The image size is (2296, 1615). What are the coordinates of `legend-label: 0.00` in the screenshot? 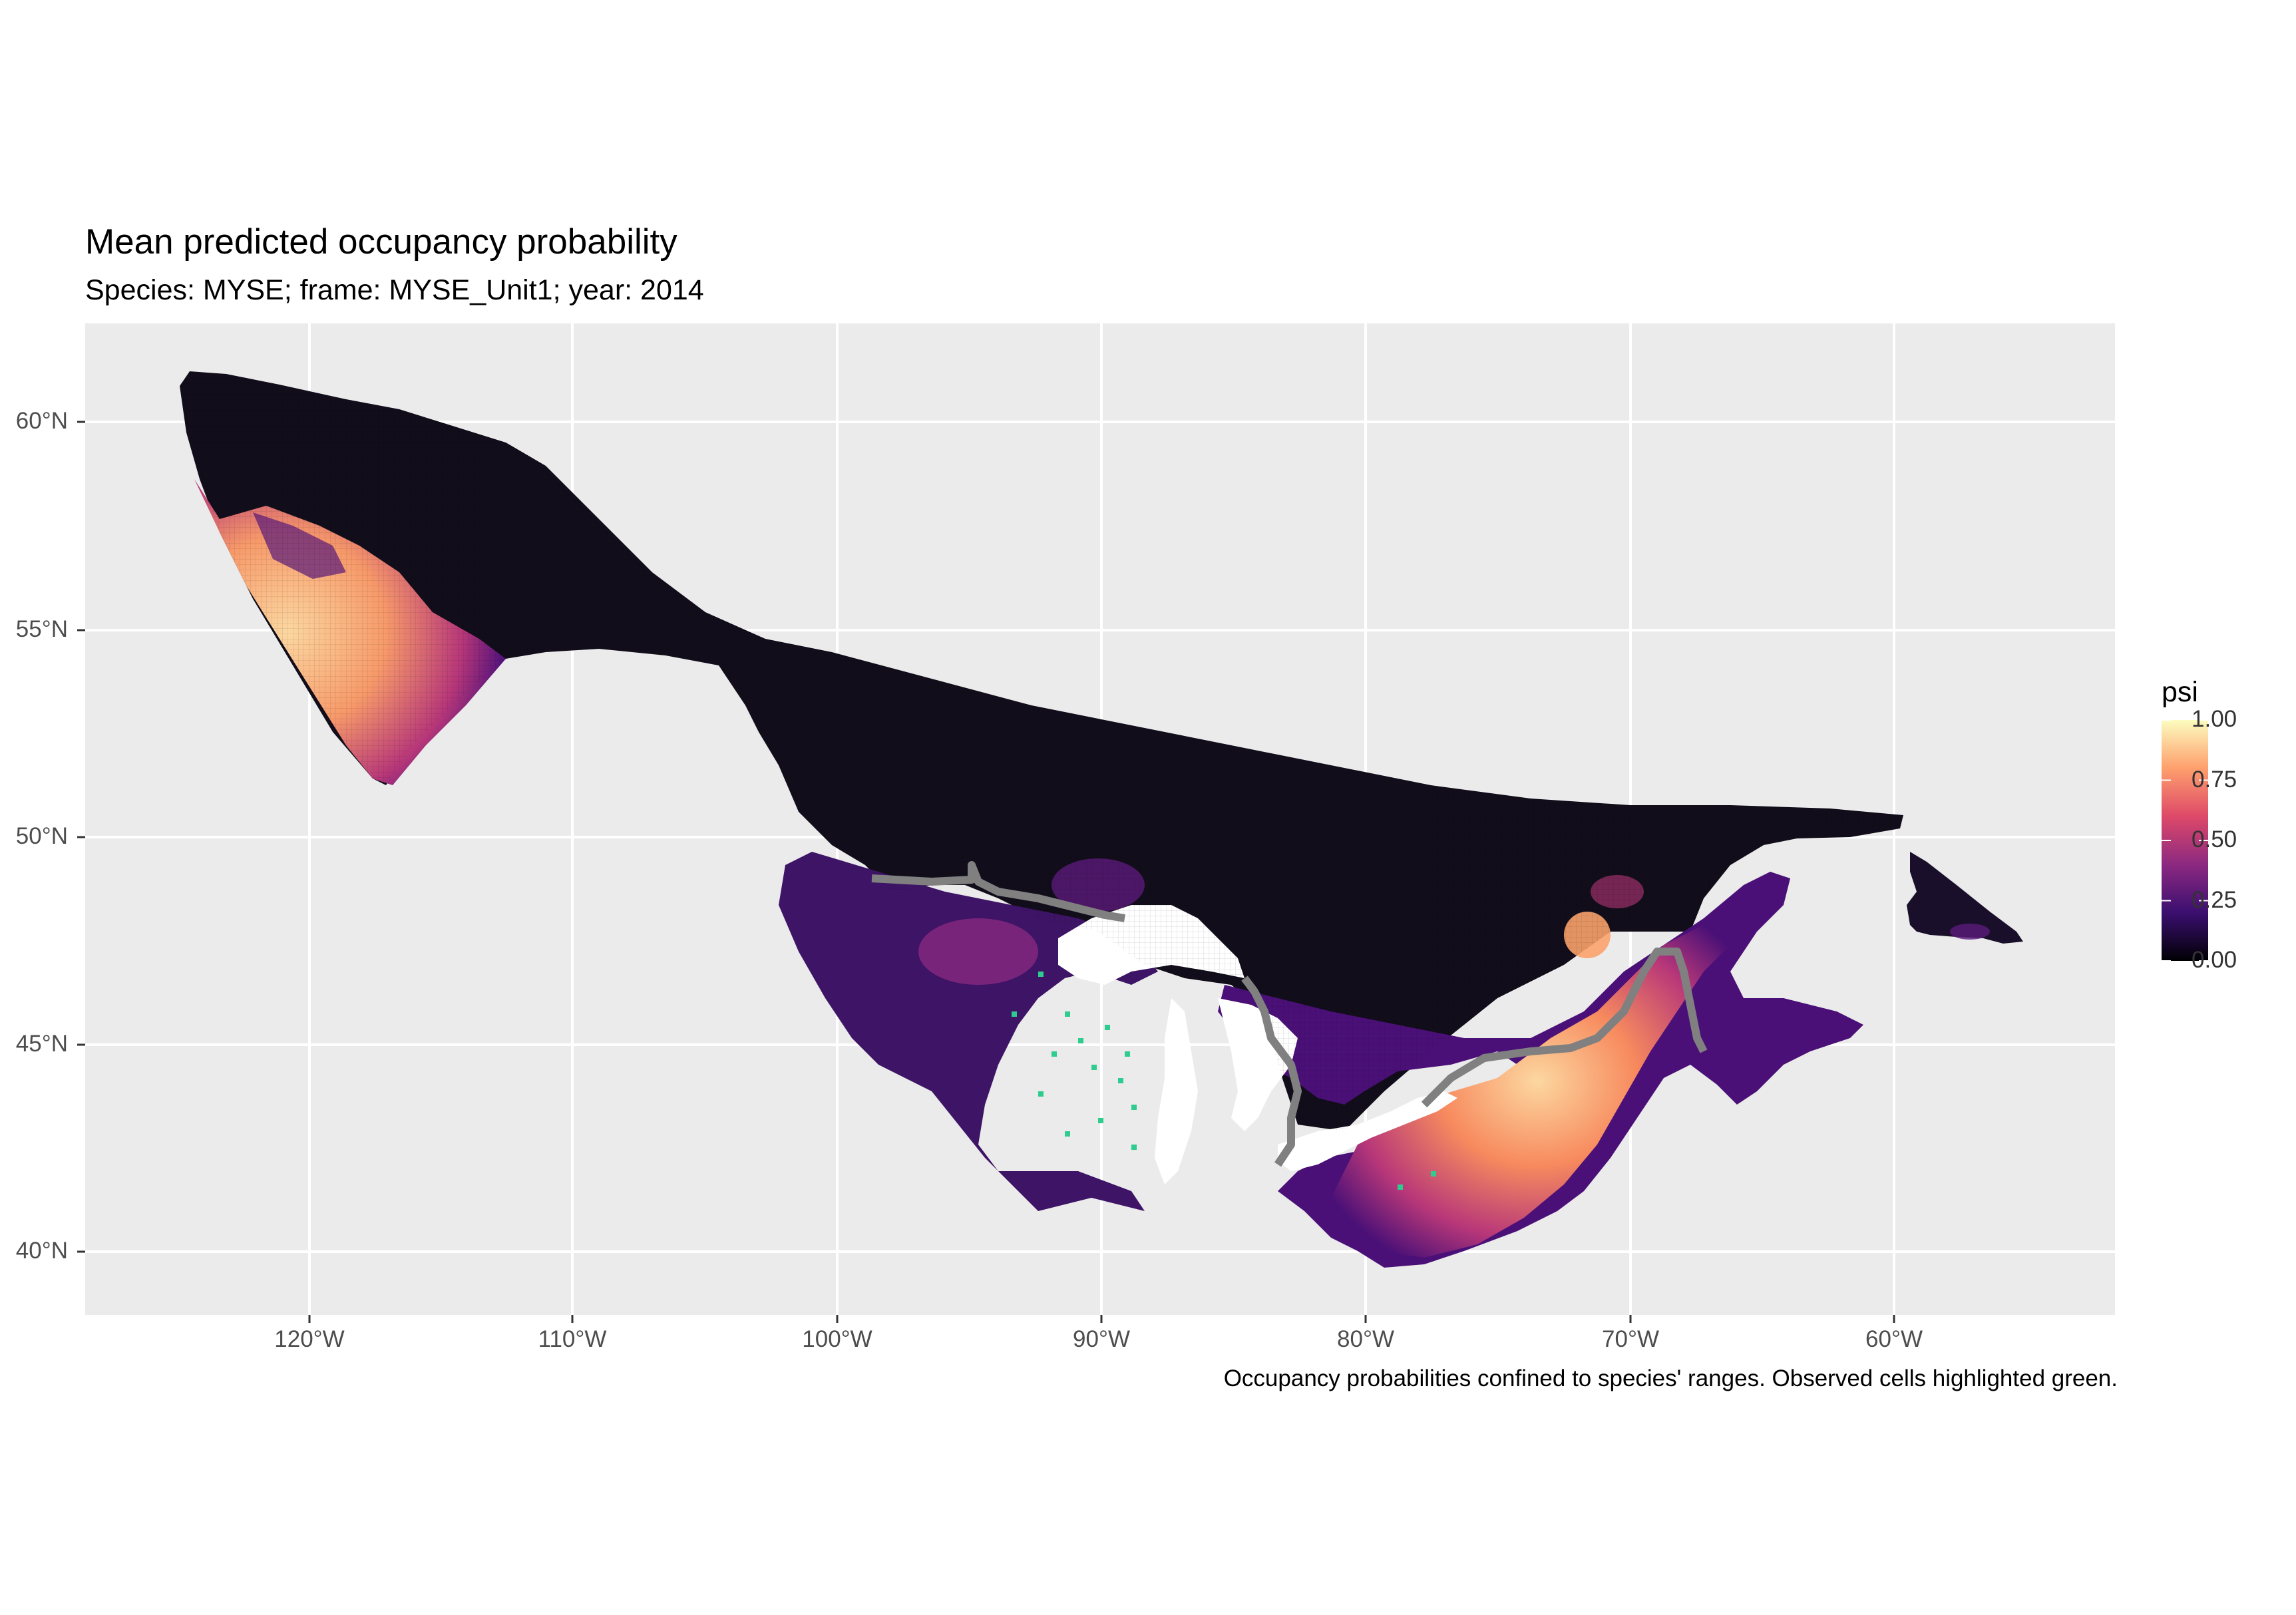 It's located at (2214, 960).